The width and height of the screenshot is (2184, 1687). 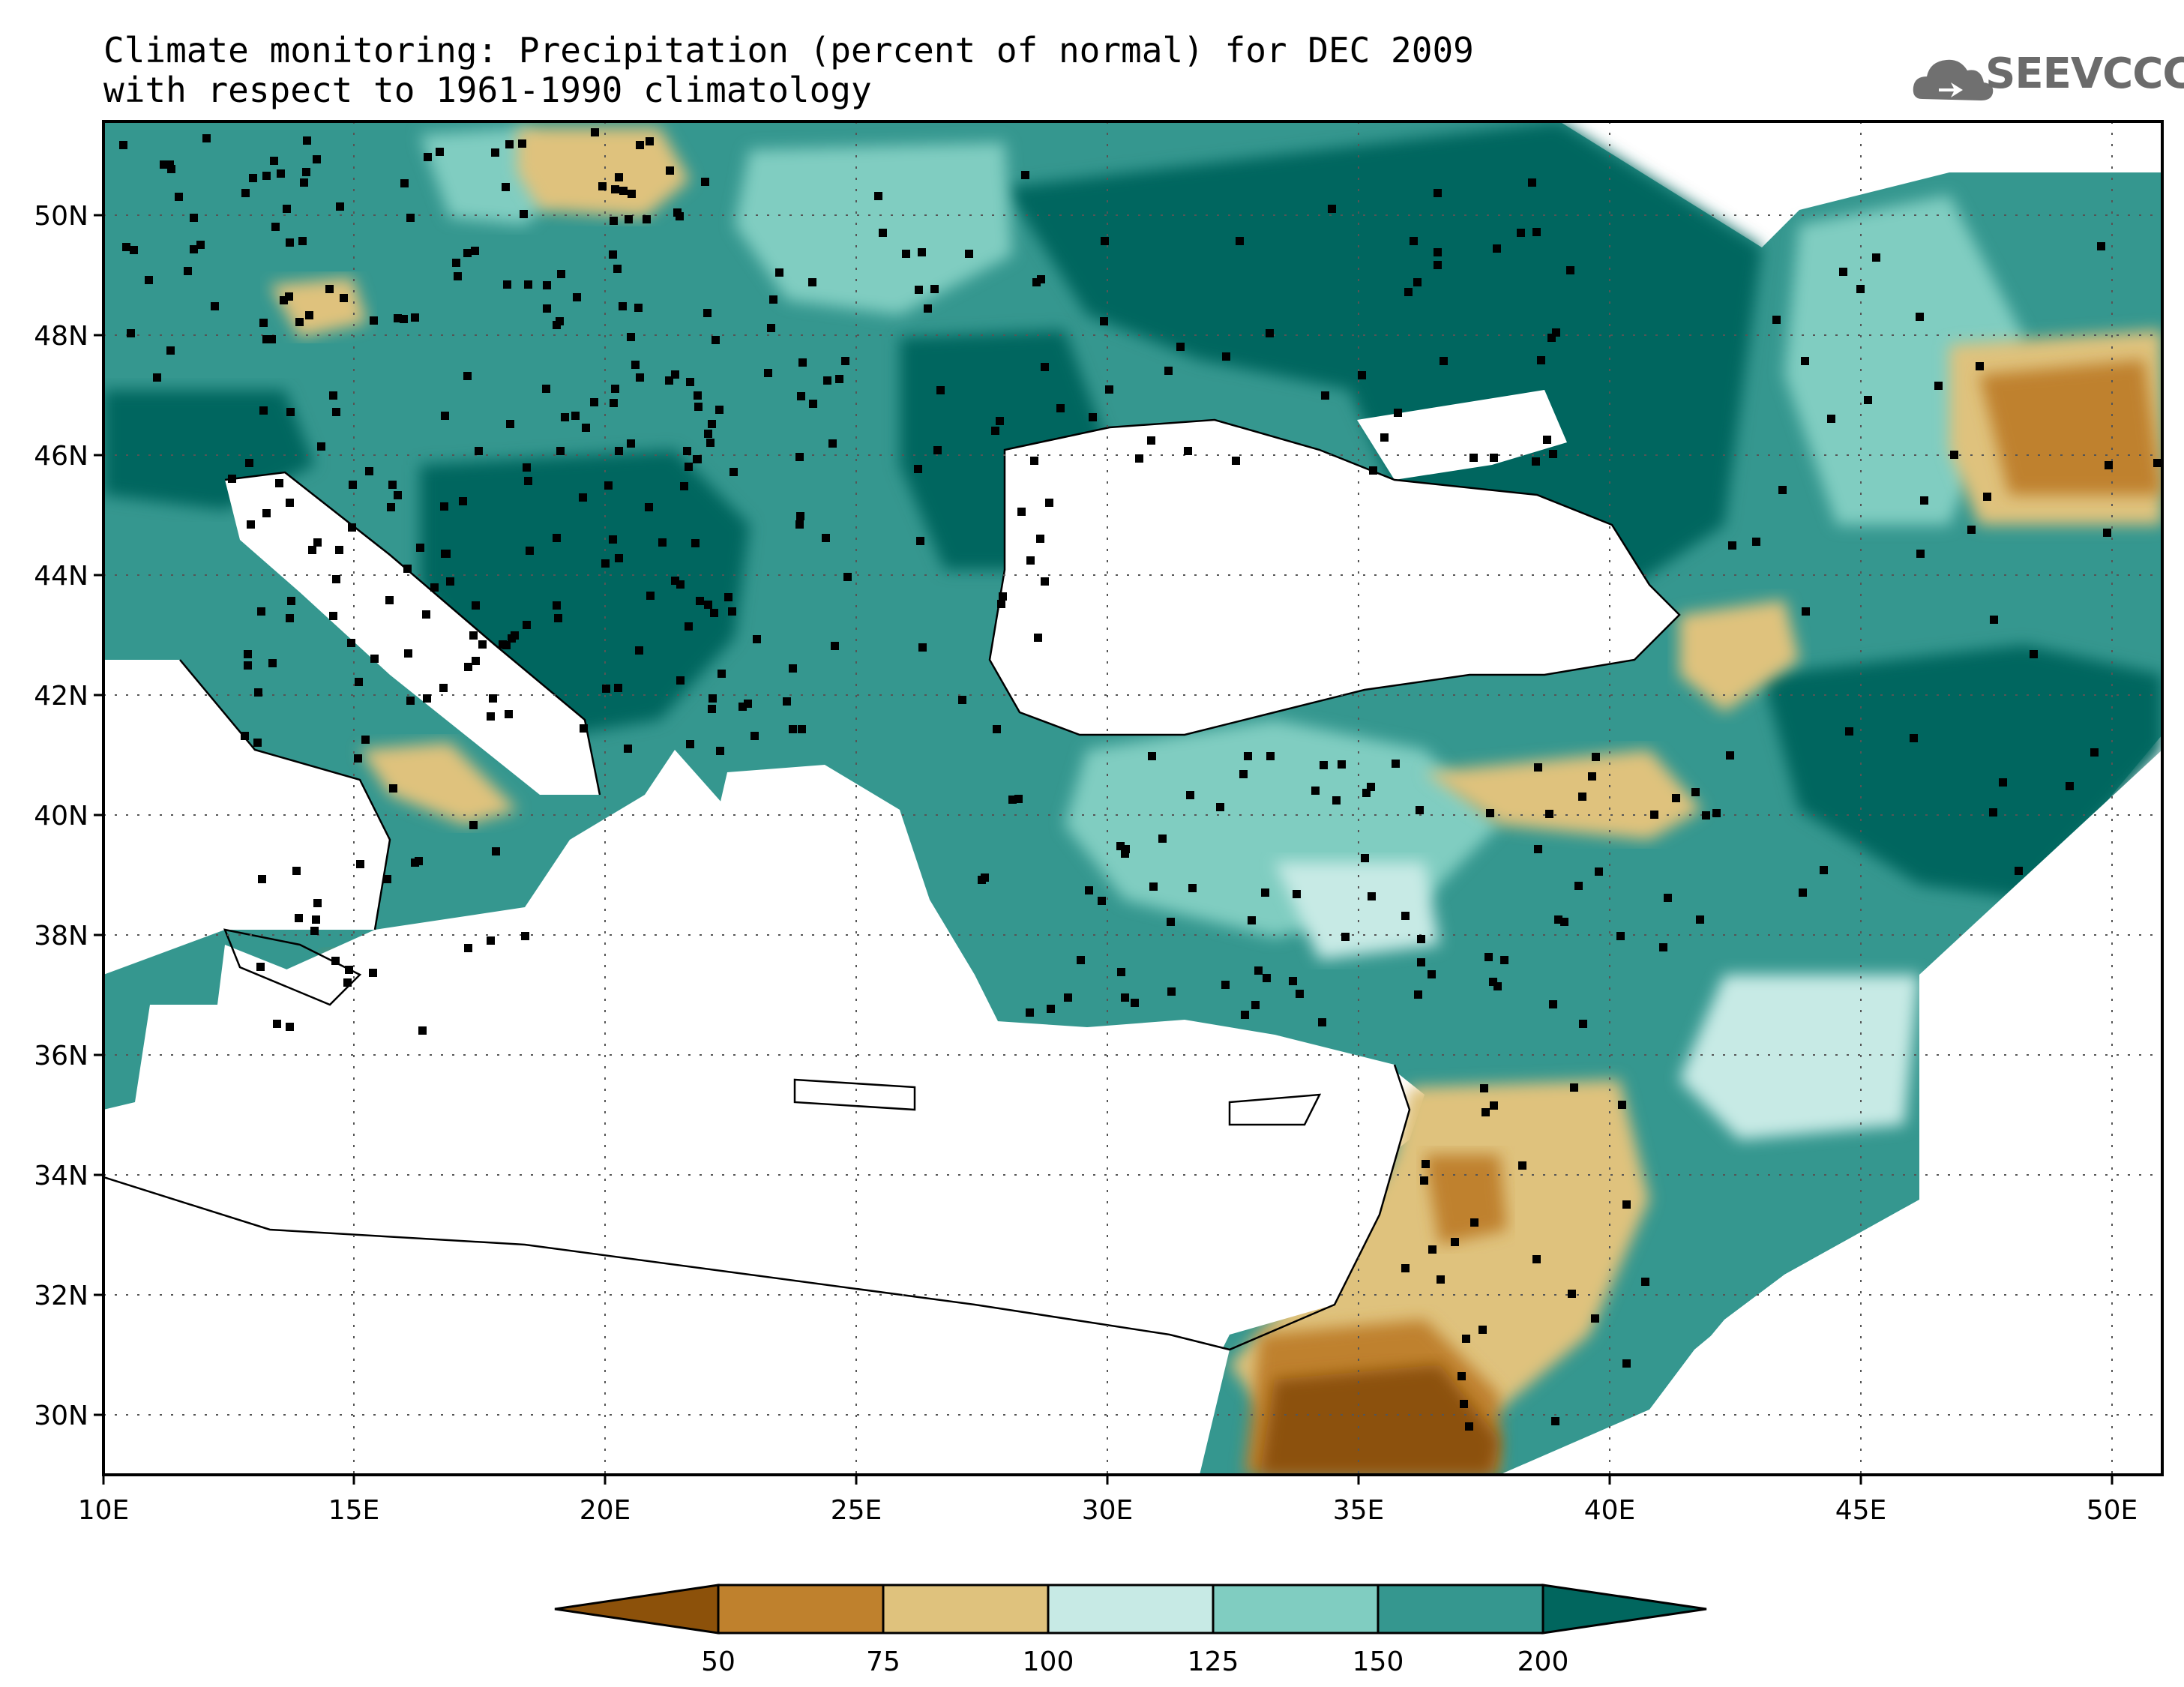 What do you see at coordinates (61, 1176) in the screenshot?
I see `y-tick-label: 34N` at bounding box center [61, 1176].